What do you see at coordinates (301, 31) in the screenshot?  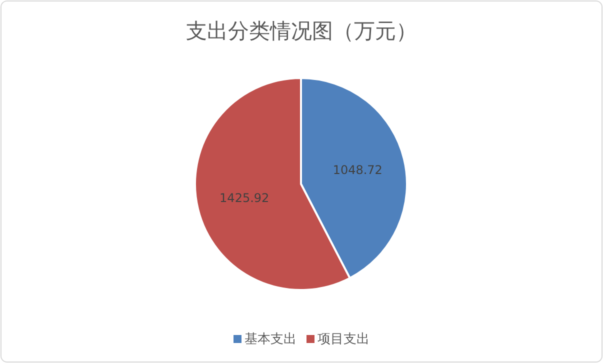 I see `chart-title: 支出分类情况图（万元）` at bounding box center [301, 31].